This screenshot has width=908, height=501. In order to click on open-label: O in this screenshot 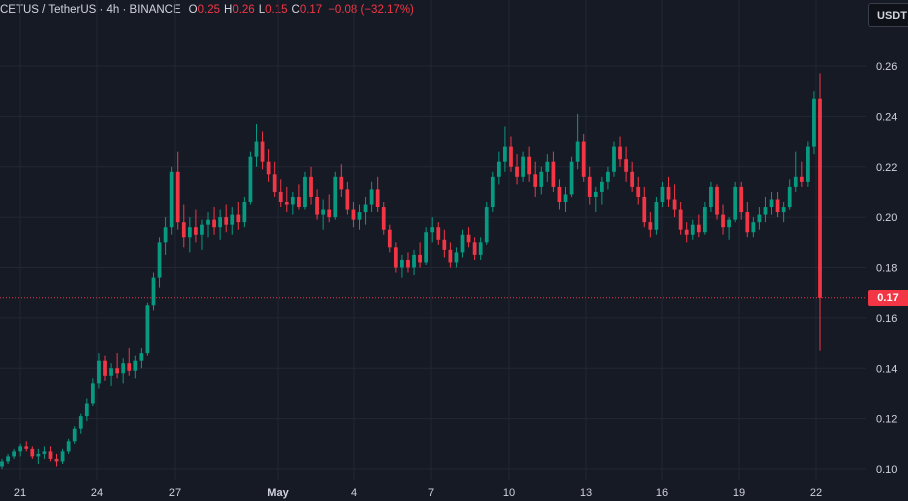, I will do `click(193, 10)`.